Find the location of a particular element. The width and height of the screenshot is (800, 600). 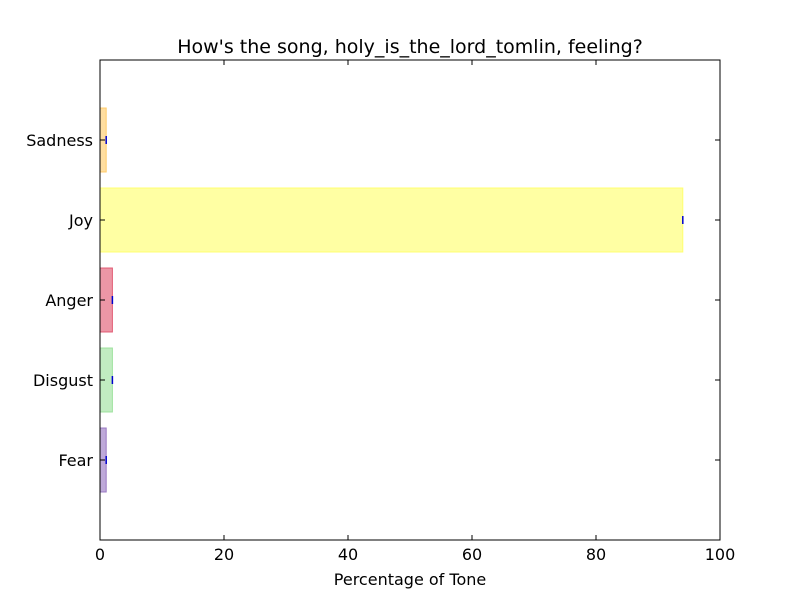

bar-joy is located at coordinates (391, 220).